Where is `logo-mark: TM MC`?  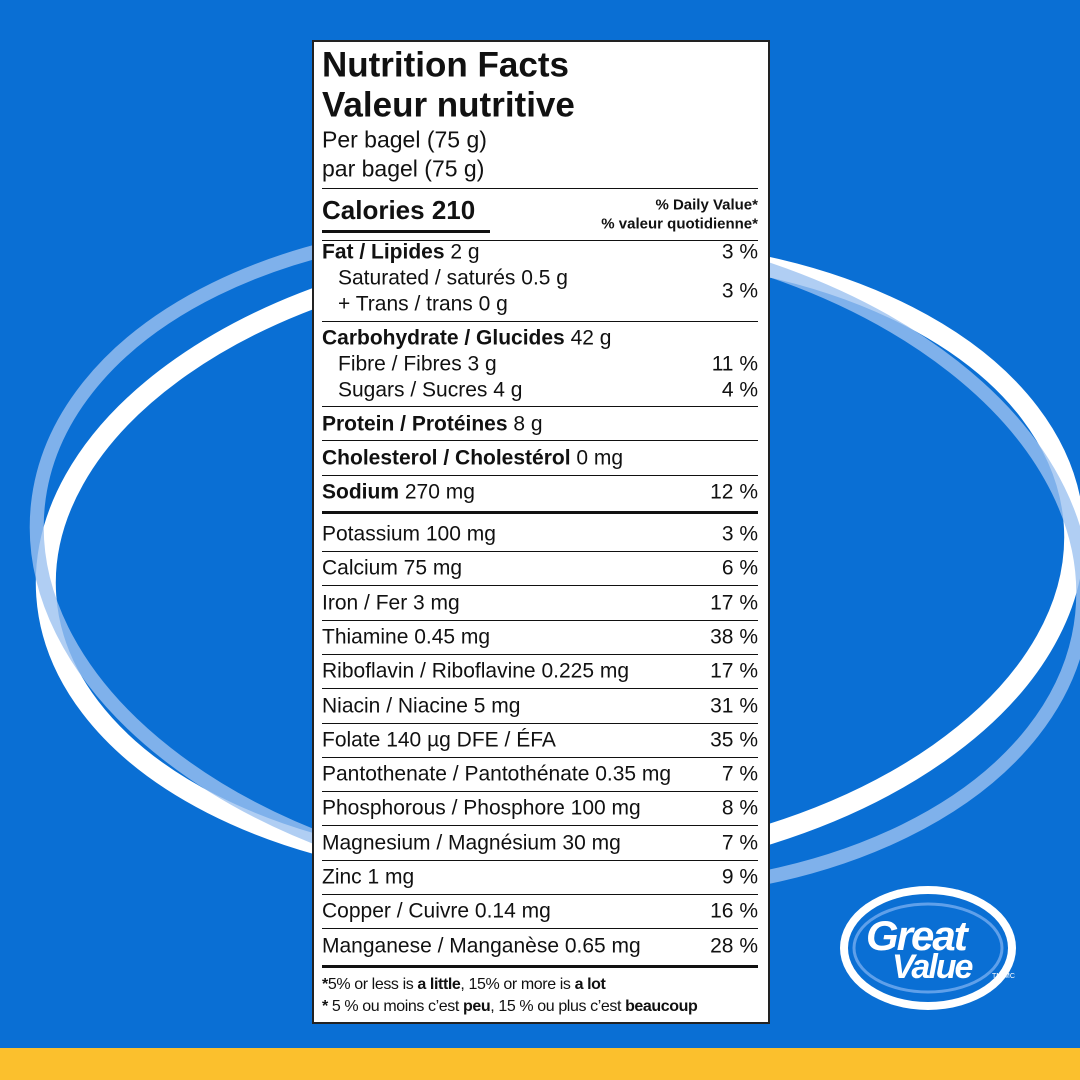
logo-mark: TM MC is located at coordinates (1003, 976).